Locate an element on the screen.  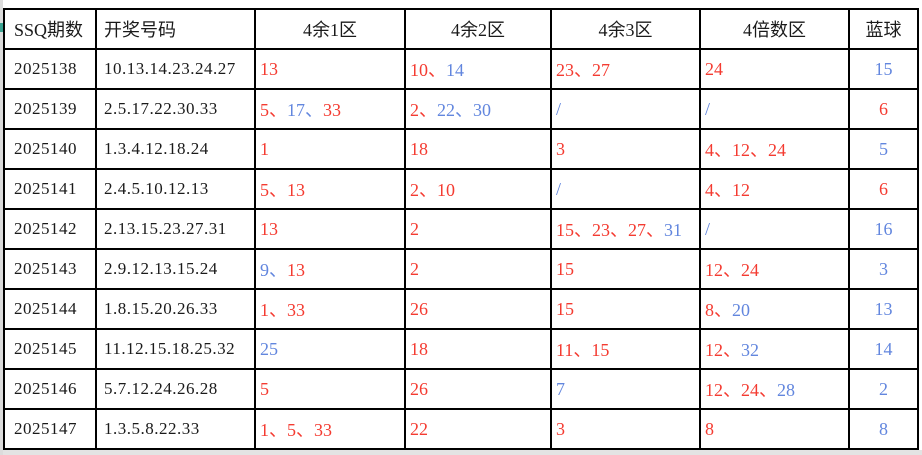
zone2-cell: 10、14 is located at coordinates (478, 69).